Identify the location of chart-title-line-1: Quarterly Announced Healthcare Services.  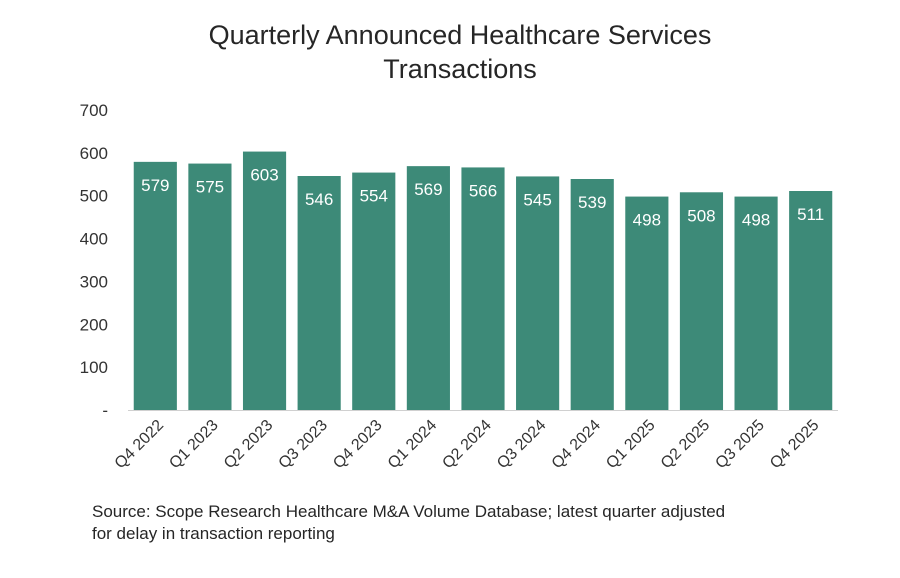
(460, 35).